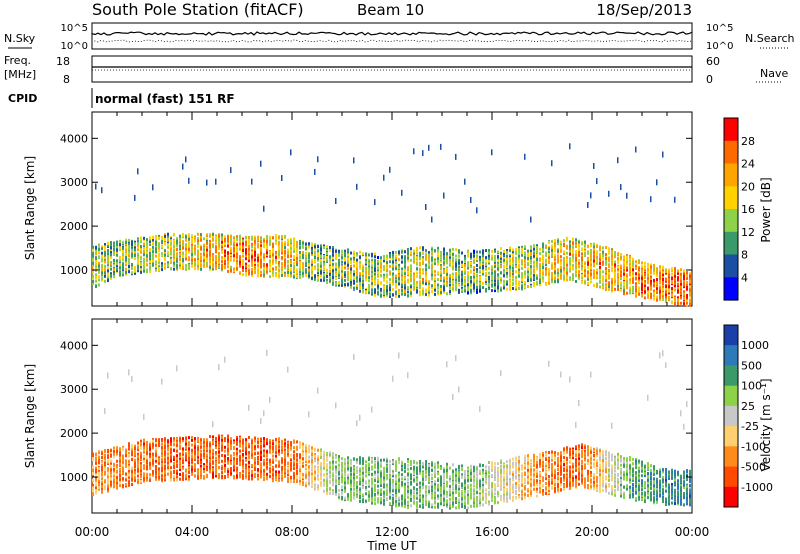 This screenshot has height=554, width=800. I want to click on cpid-text: normal (fast) 151 RF, so click(165, 99).